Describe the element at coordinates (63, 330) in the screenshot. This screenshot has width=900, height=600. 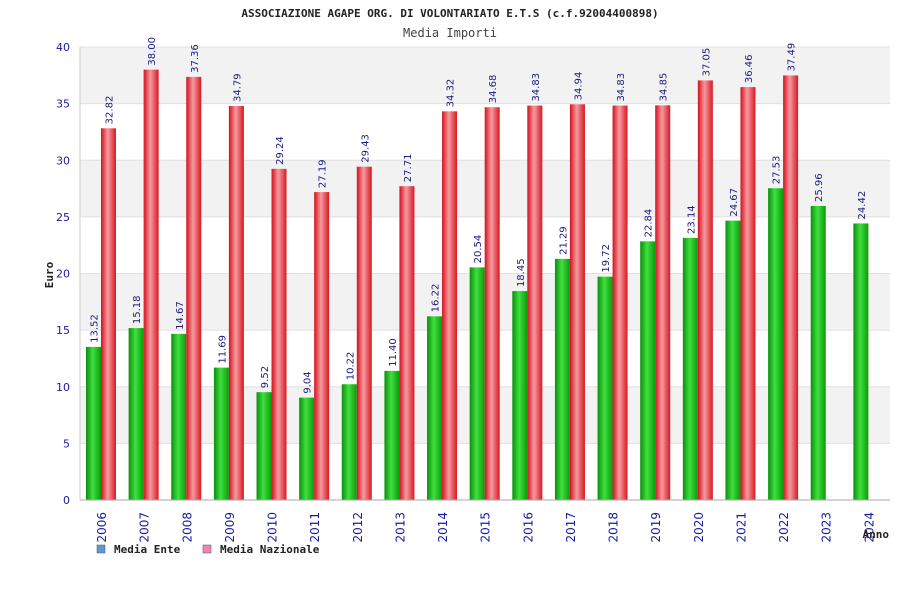
I see `y-tick-label: 15` at that location.